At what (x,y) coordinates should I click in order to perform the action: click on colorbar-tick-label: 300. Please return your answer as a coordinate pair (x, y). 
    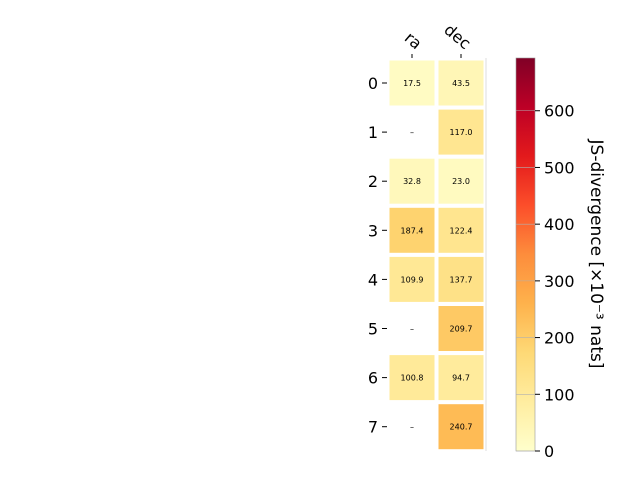
    Looking at the image, I should click on (559, 281).